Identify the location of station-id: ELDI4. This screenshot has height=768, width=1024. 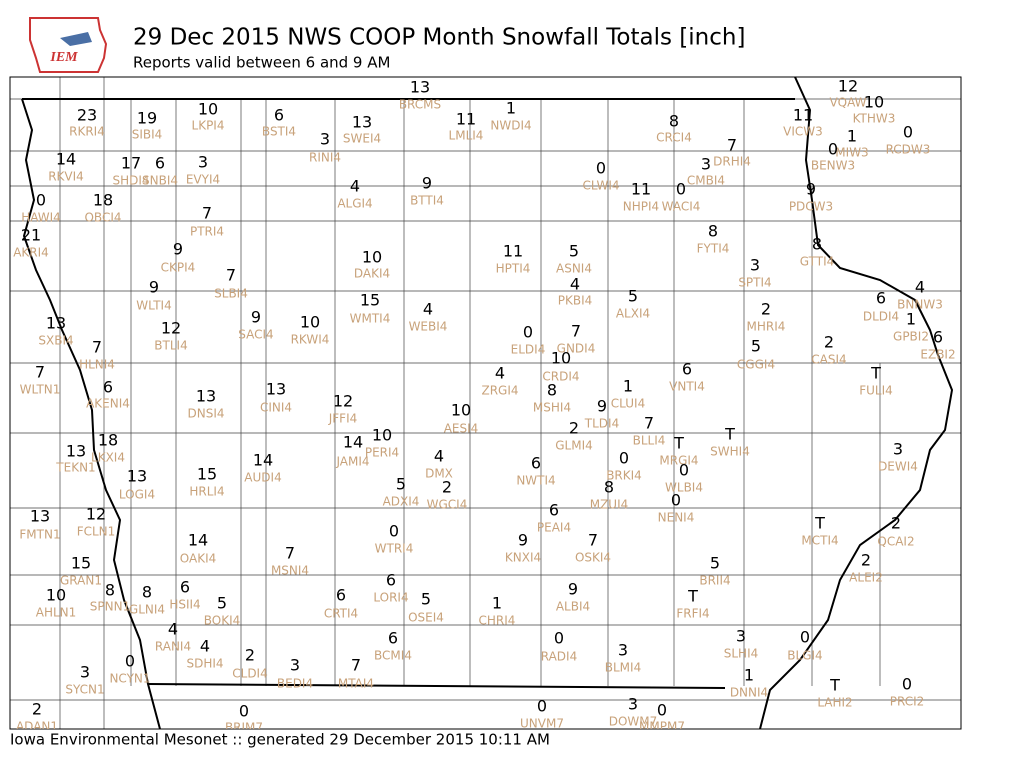
(528, 350).